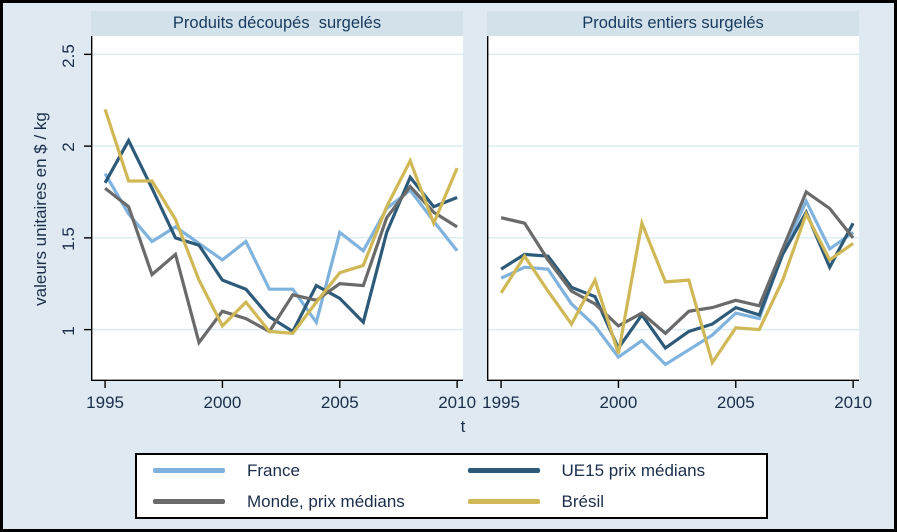  I want to click on legend-item-france: France, so click(294, 470).